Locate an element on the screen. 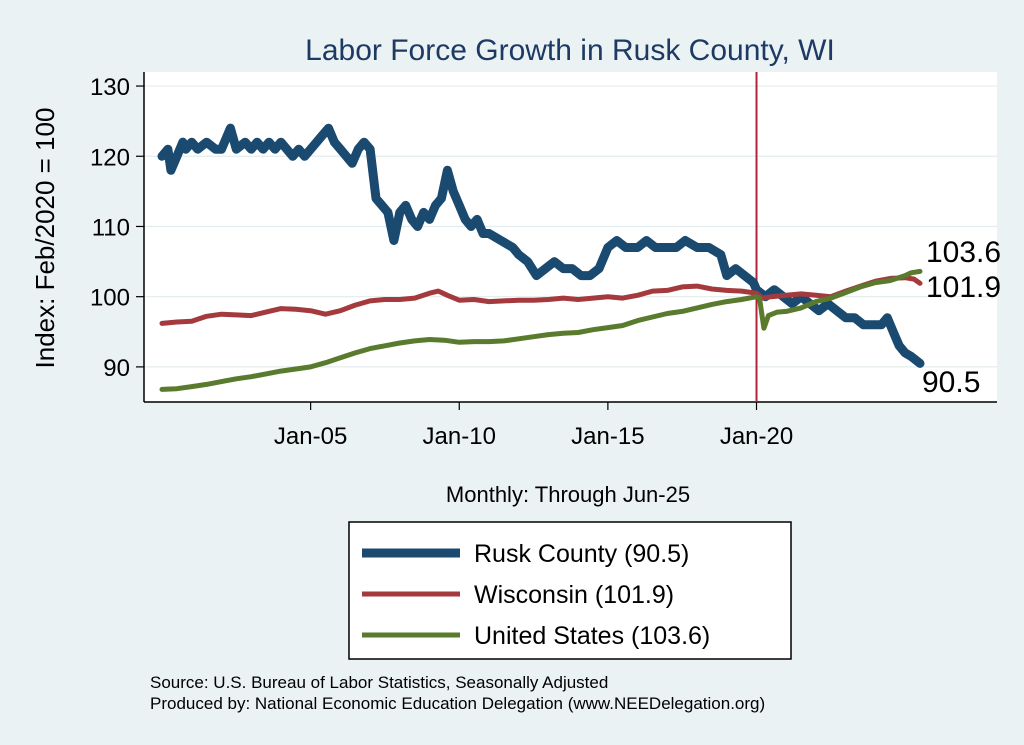  legend-label-0: Rusk County (90.5) is located at coordinates (581, 554).